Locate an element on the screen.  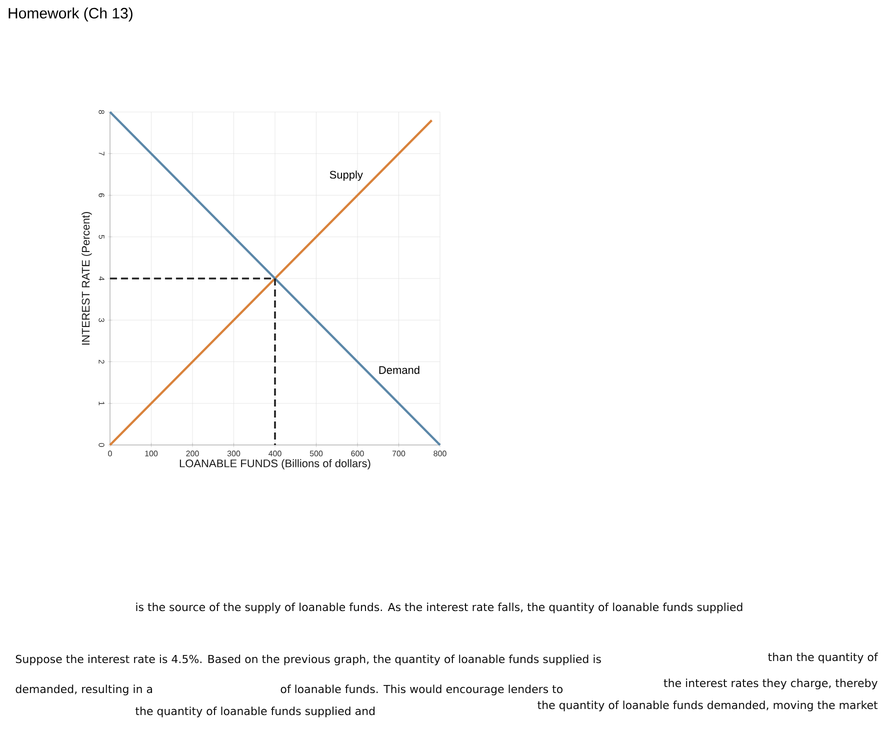
y-axis-title: INTEREST RATE (Percent) is located at coordinates (87, 278).